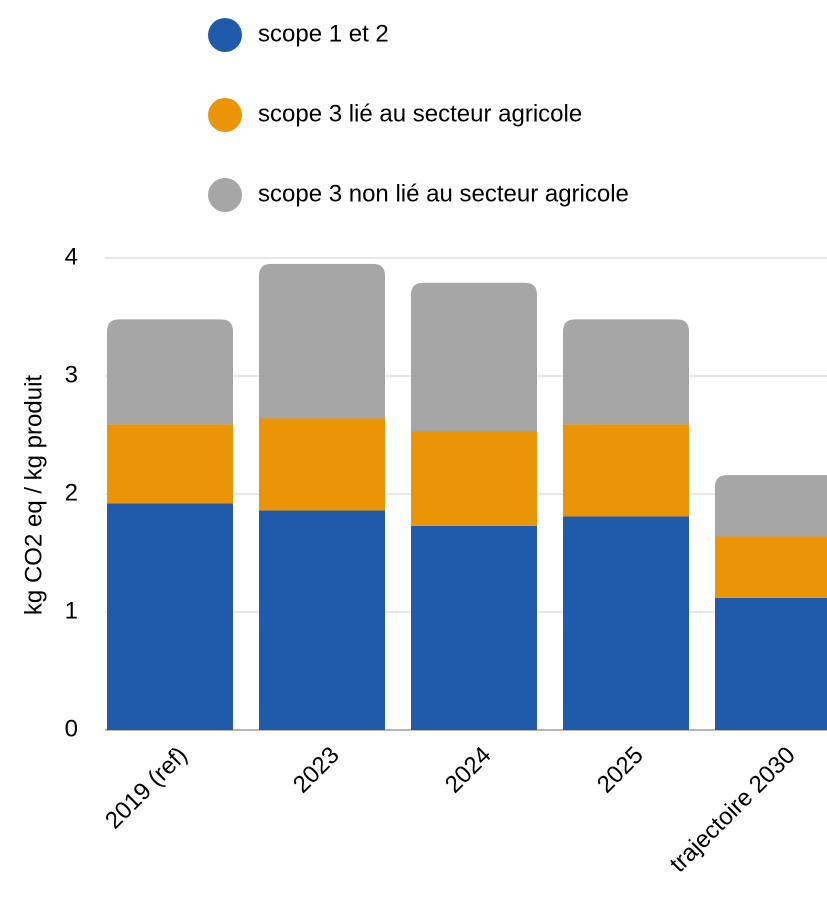 The image size is (827, 916). I want to click on y-tick-label: 0, so click(71, 728).